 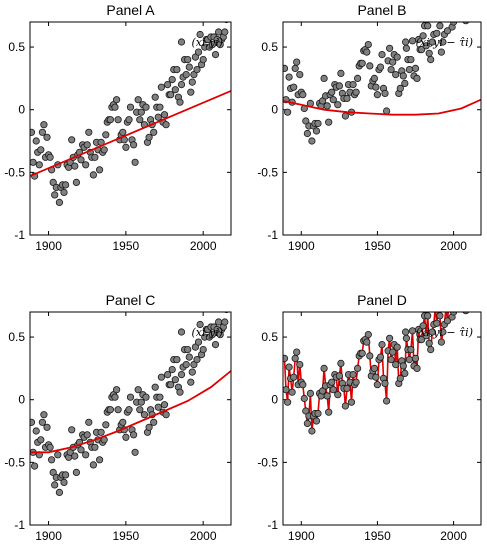 I want to click on y-tick-label: 0.5, so click(x=269, y=47).